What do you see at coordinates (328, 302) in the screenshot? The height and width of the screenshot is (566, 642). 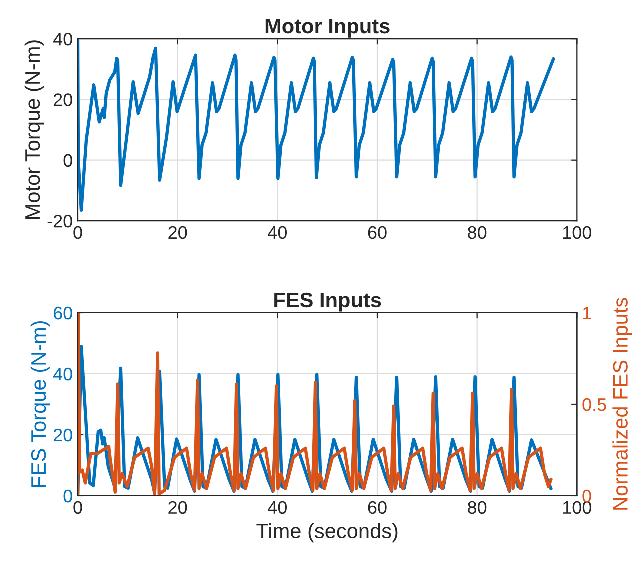 I see `chart-title: FES Inputs` at bounding box center [328, 302].